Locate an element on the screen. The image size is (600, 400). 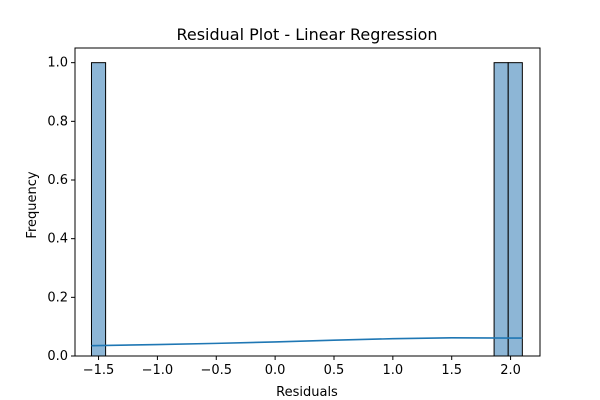
x-tick-label: 1.5 is located at coordinates (451, 370).